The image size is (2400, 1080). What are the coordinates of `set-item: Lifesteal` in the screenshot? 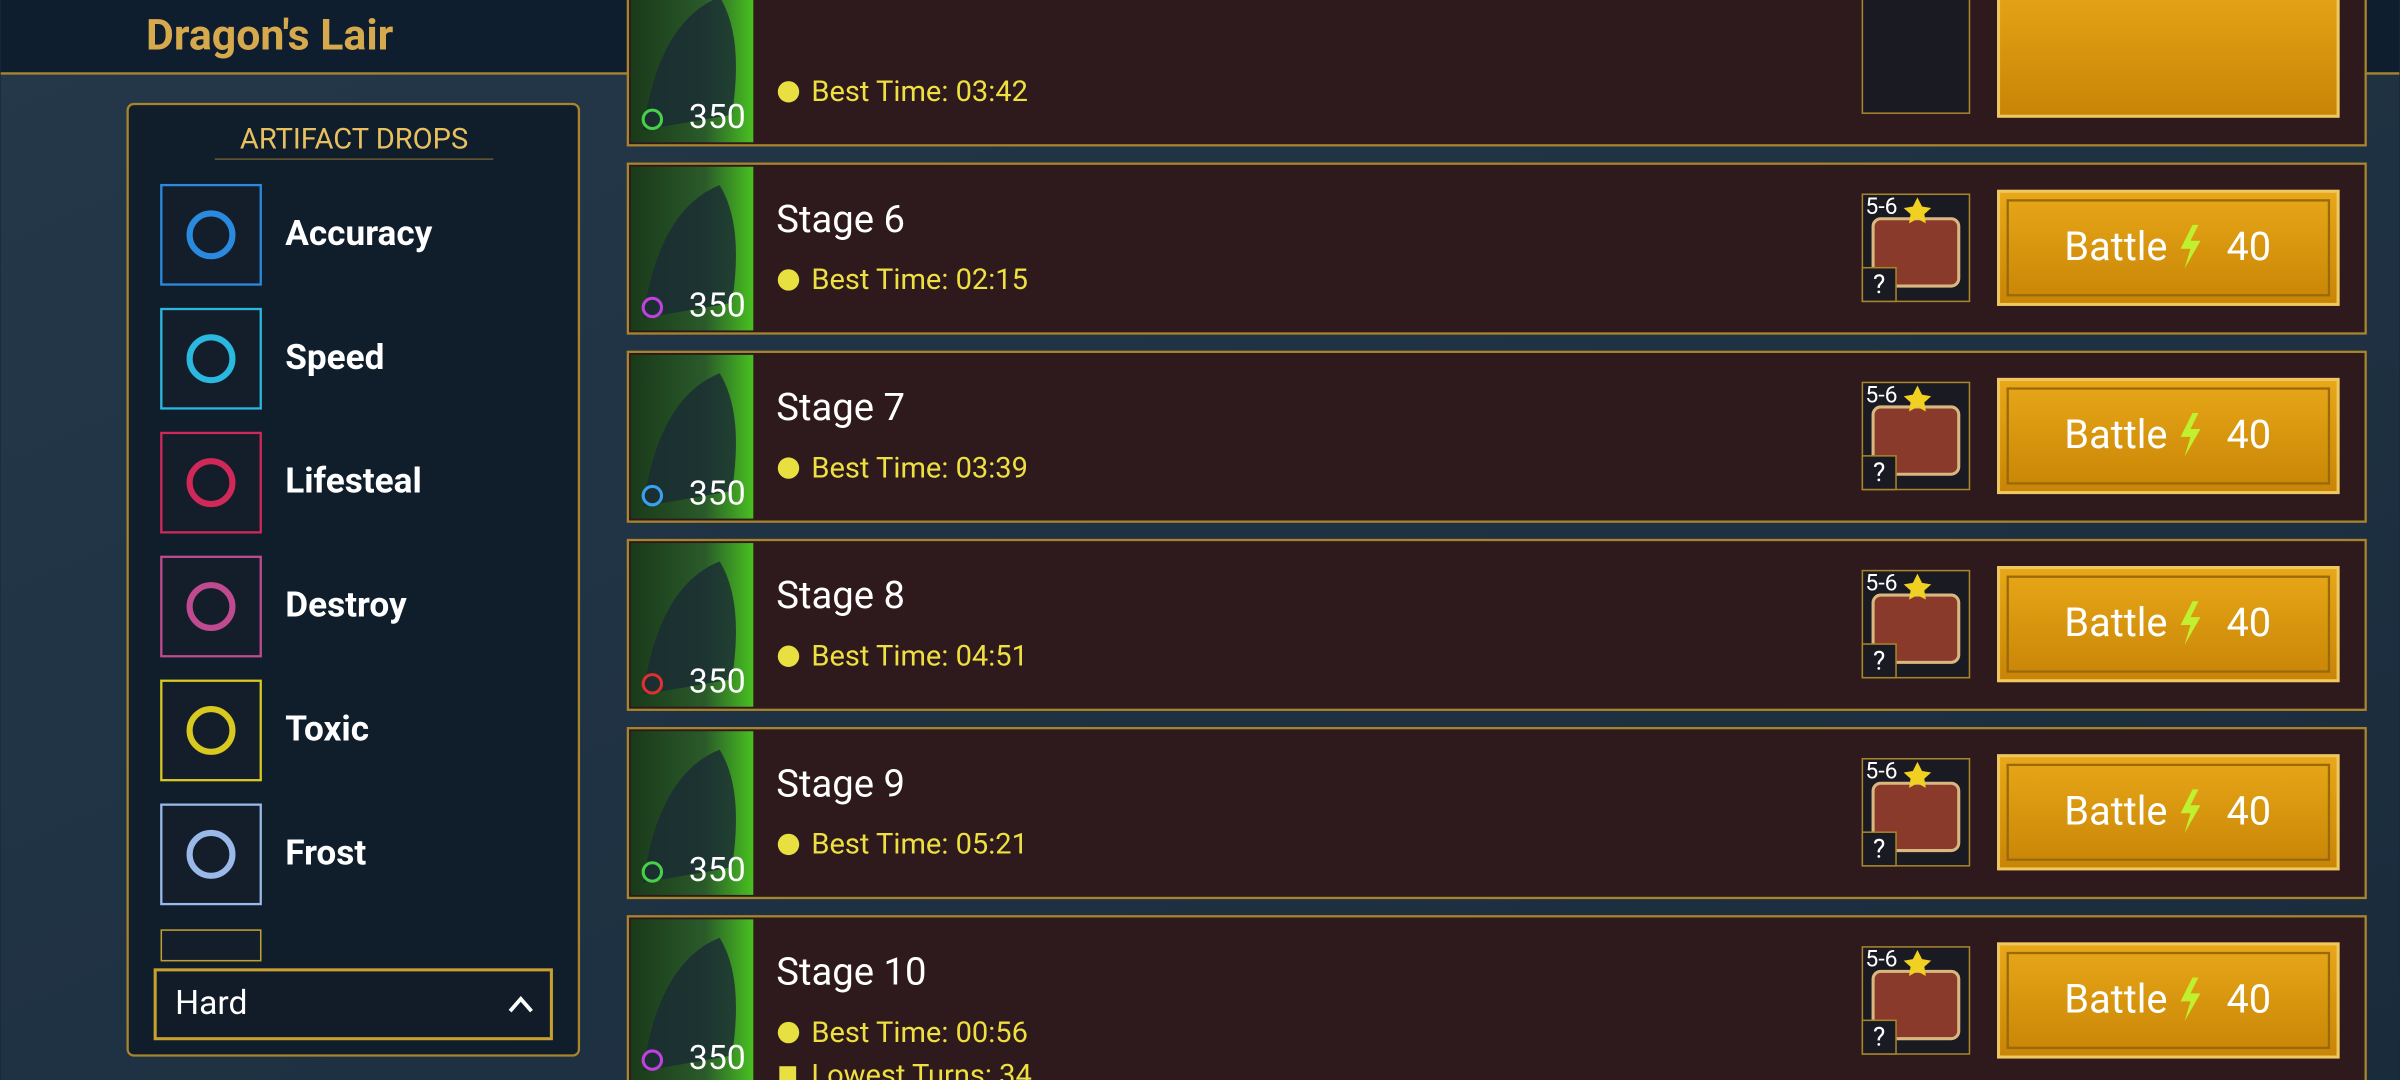 It's located at (291, 482).